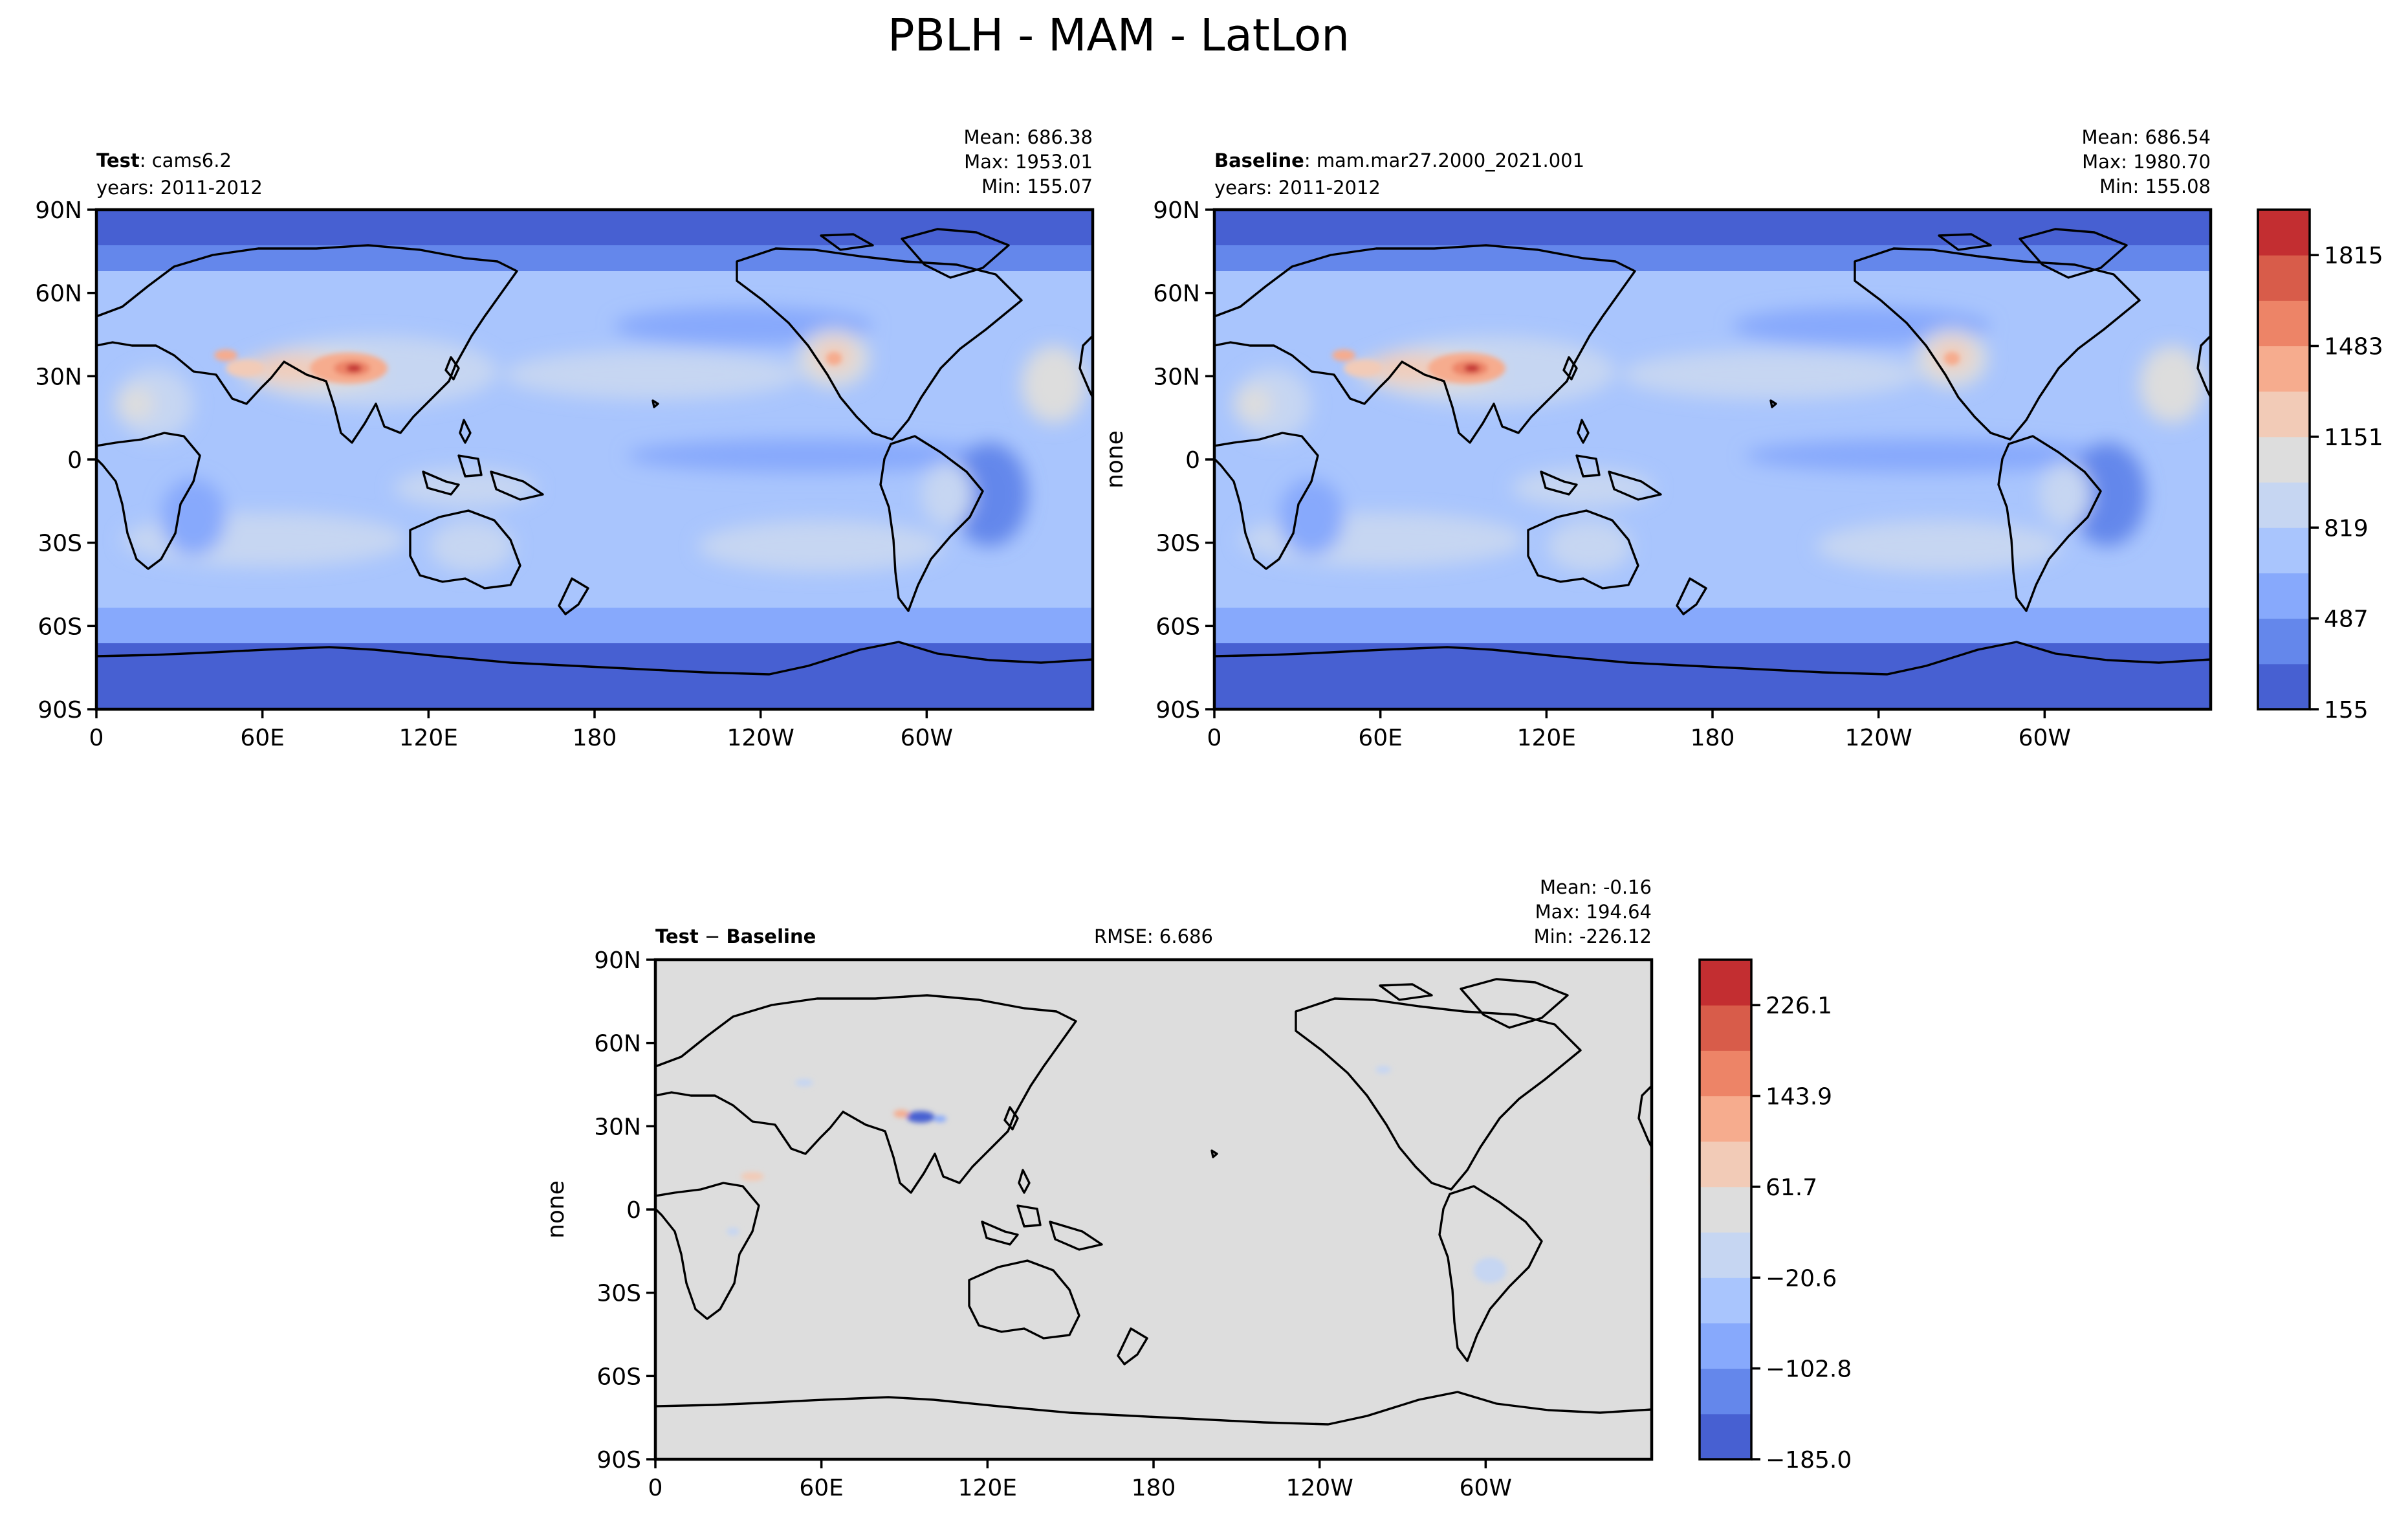 The height and width of the screenshot is (1524, 2408). Describe the element at coordinates (2146, 137) in the screenshot. I see `baseline-stat-mean: Mean: 686.54` at that location.